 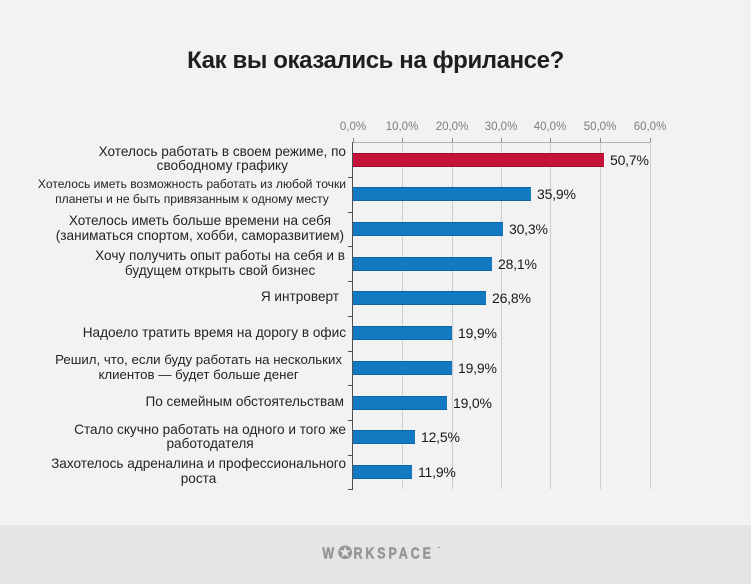 I want to click on svg-text: RKSPACE, so click(x=393, y=553).